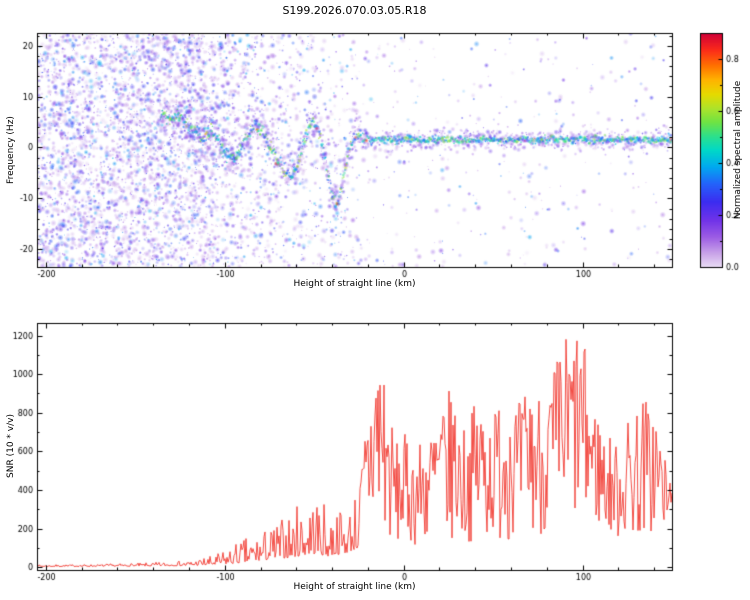 Image resolution: width=750 pixels, height=600 pixels. Describe the element at coordinates (354, 587) in the screenshot. I see `snr-x-axis-label: Height of straight line (km)` at that location.